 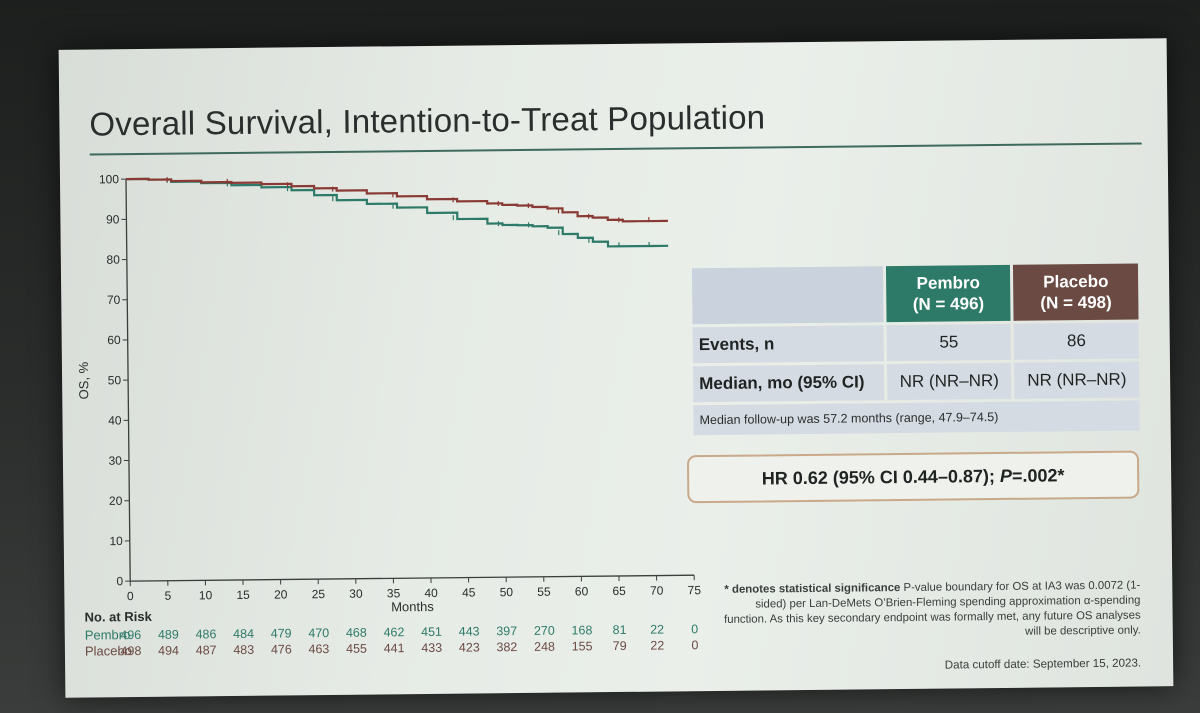 What do you see at coordinates (114, 300) in the screenshot?
I see `y-tick-label: 70` at bounding box center [114, 300].